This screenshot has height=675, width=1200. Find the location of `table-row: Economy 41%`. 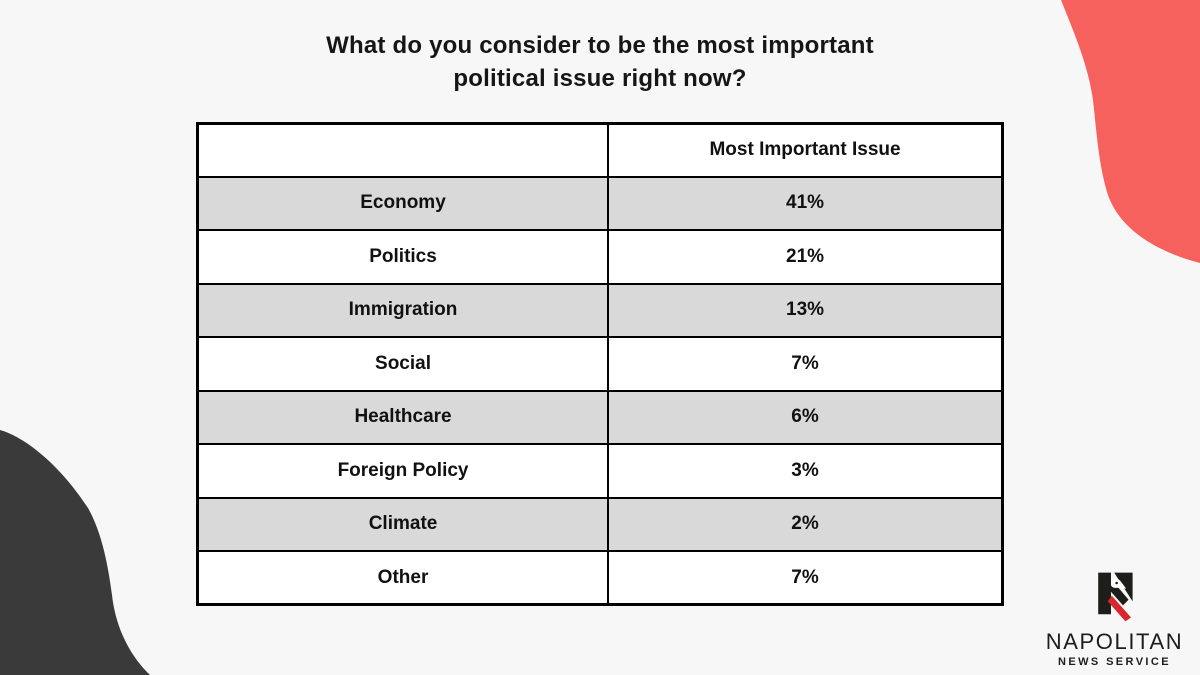

table-row: Economy 41% is located at coordinates (600, 203).